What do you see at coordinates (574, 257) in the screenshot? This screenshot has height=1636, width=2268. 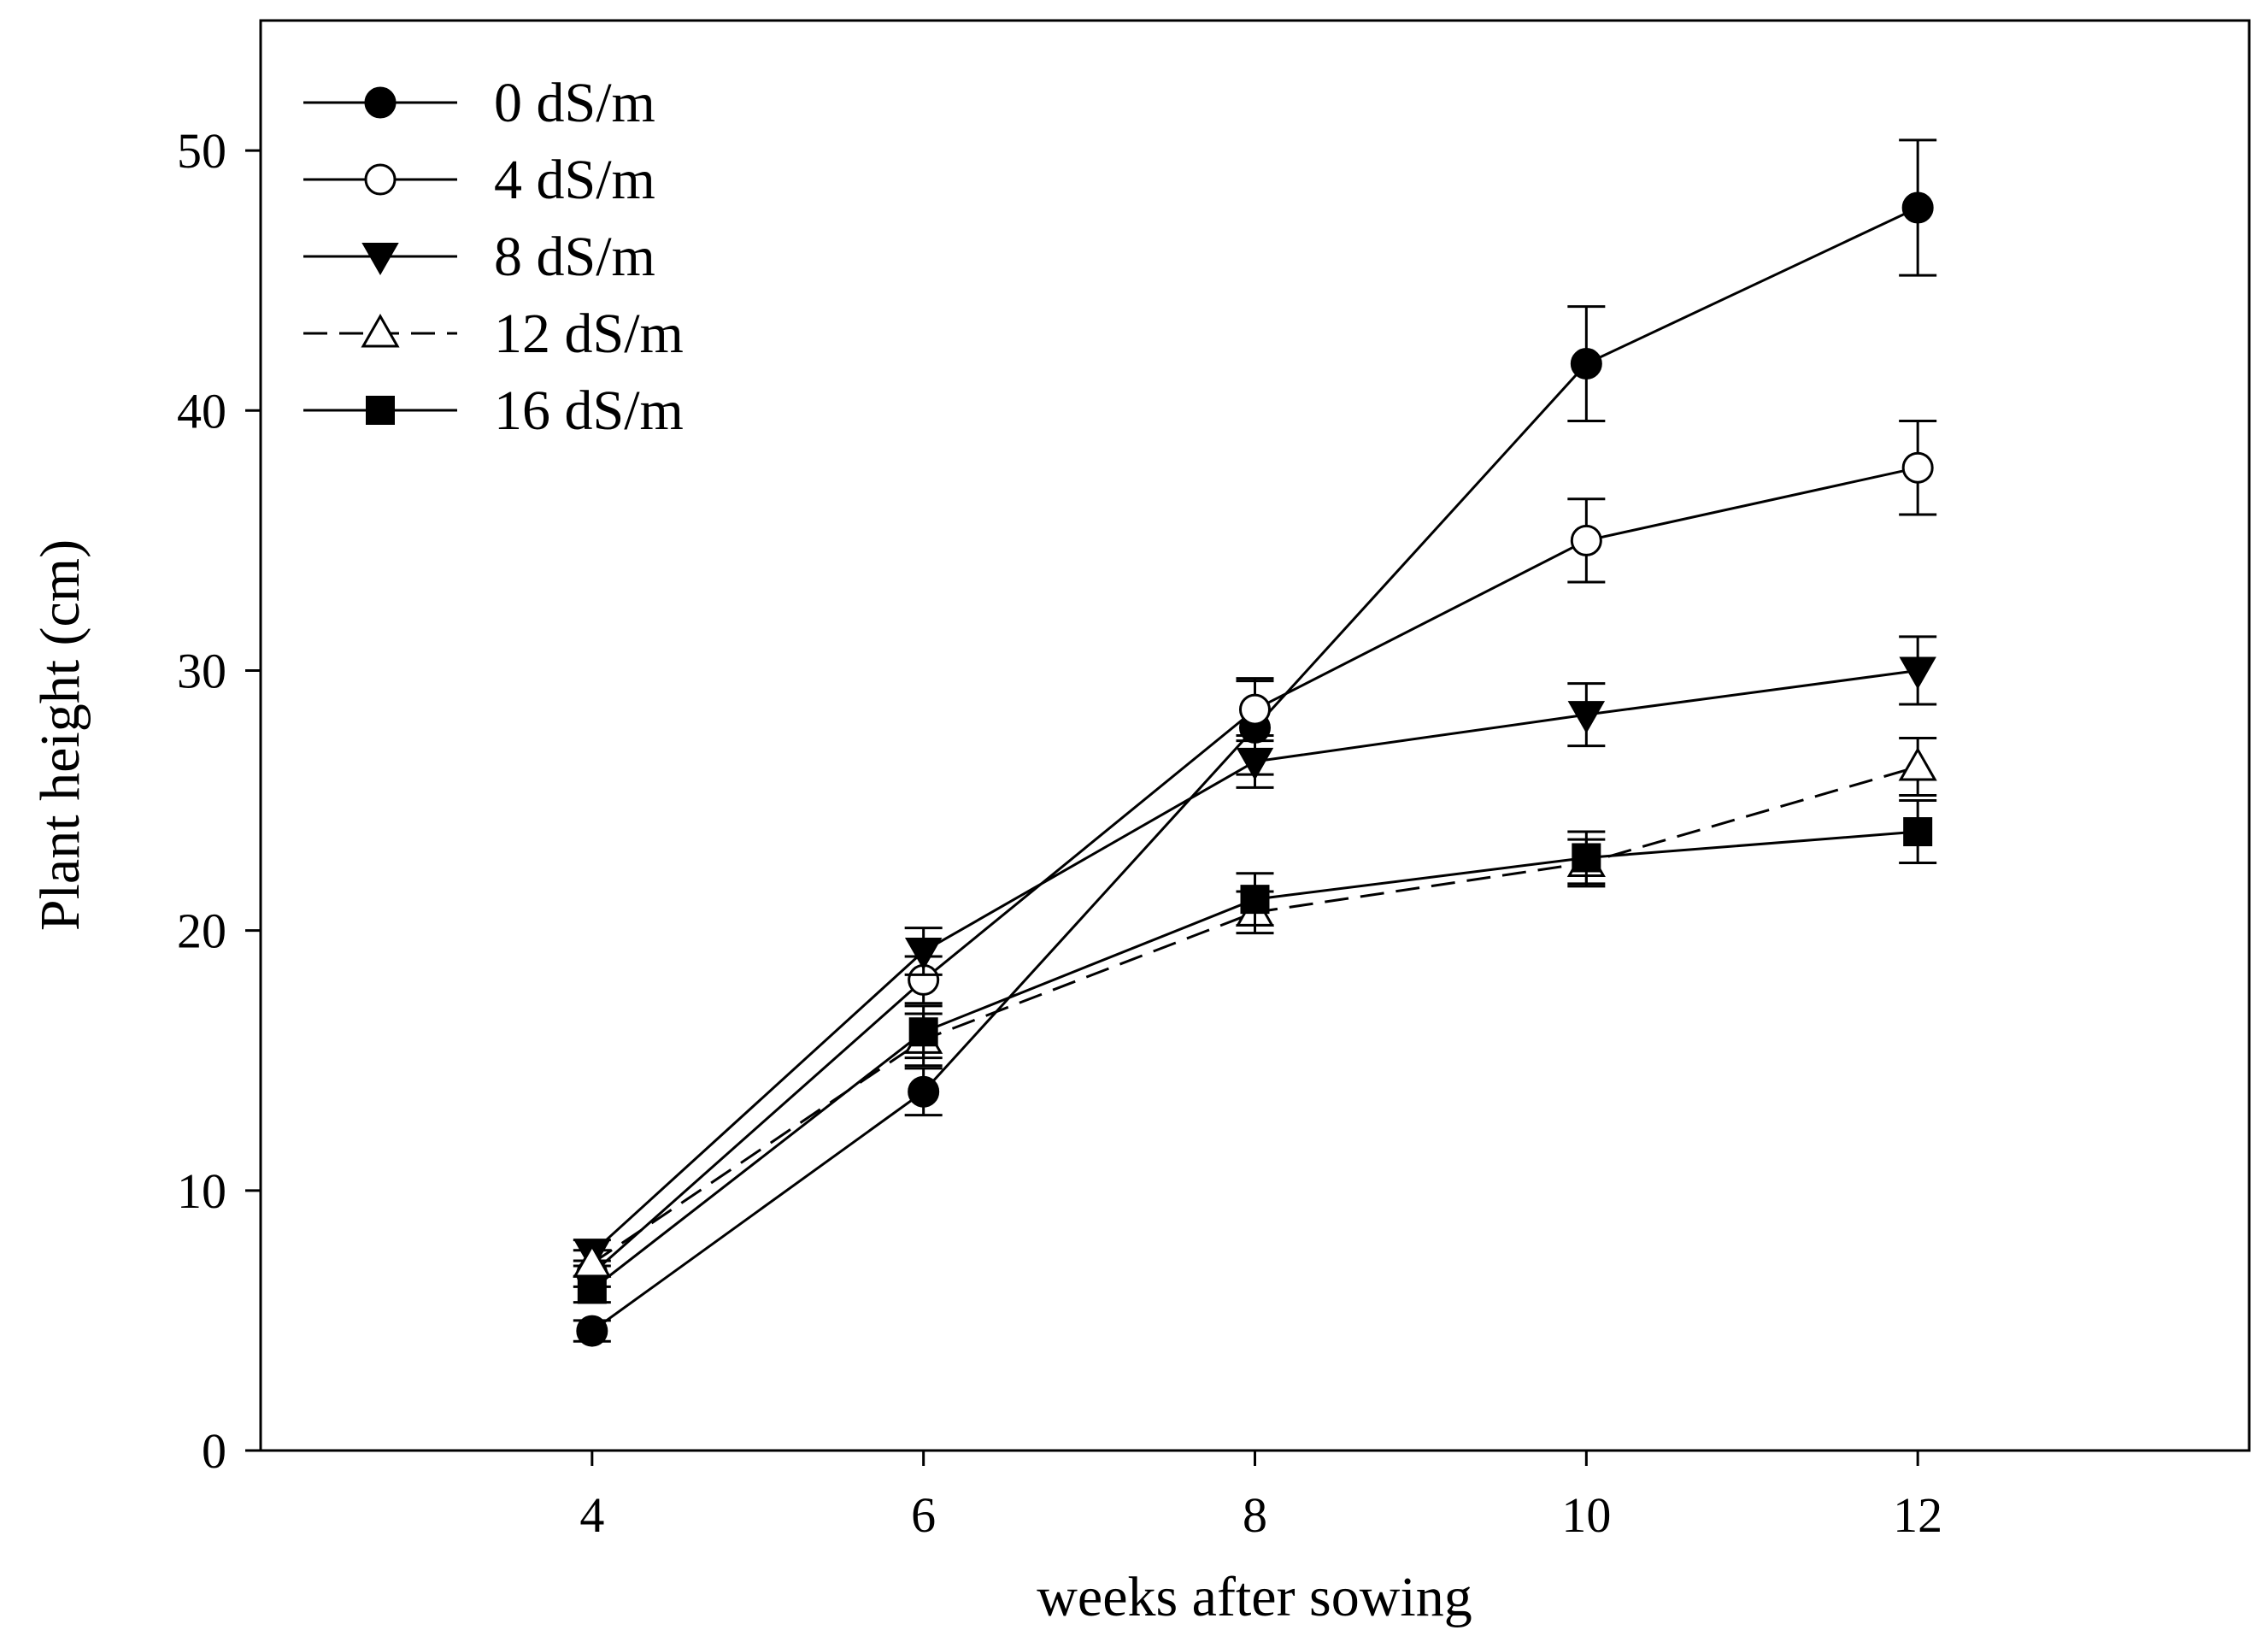 I see `legend-label: 8 dS/m` at bounding box center [574, 257].